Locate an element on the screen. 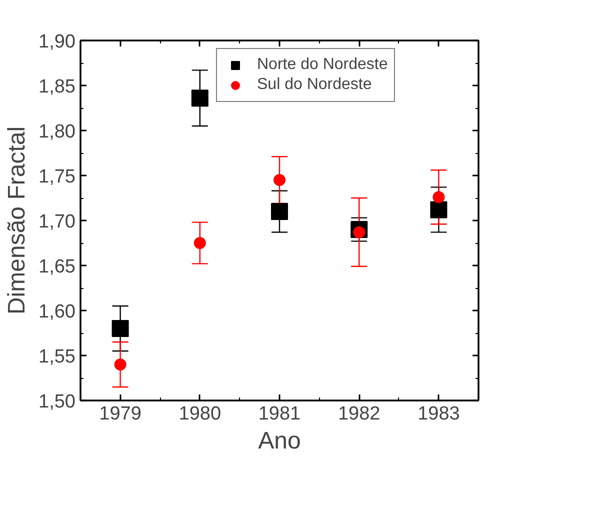 The height and width of the screenshot is (520, 598). legend-label: Sul do Nordeste is located at coordinates (314, 85).